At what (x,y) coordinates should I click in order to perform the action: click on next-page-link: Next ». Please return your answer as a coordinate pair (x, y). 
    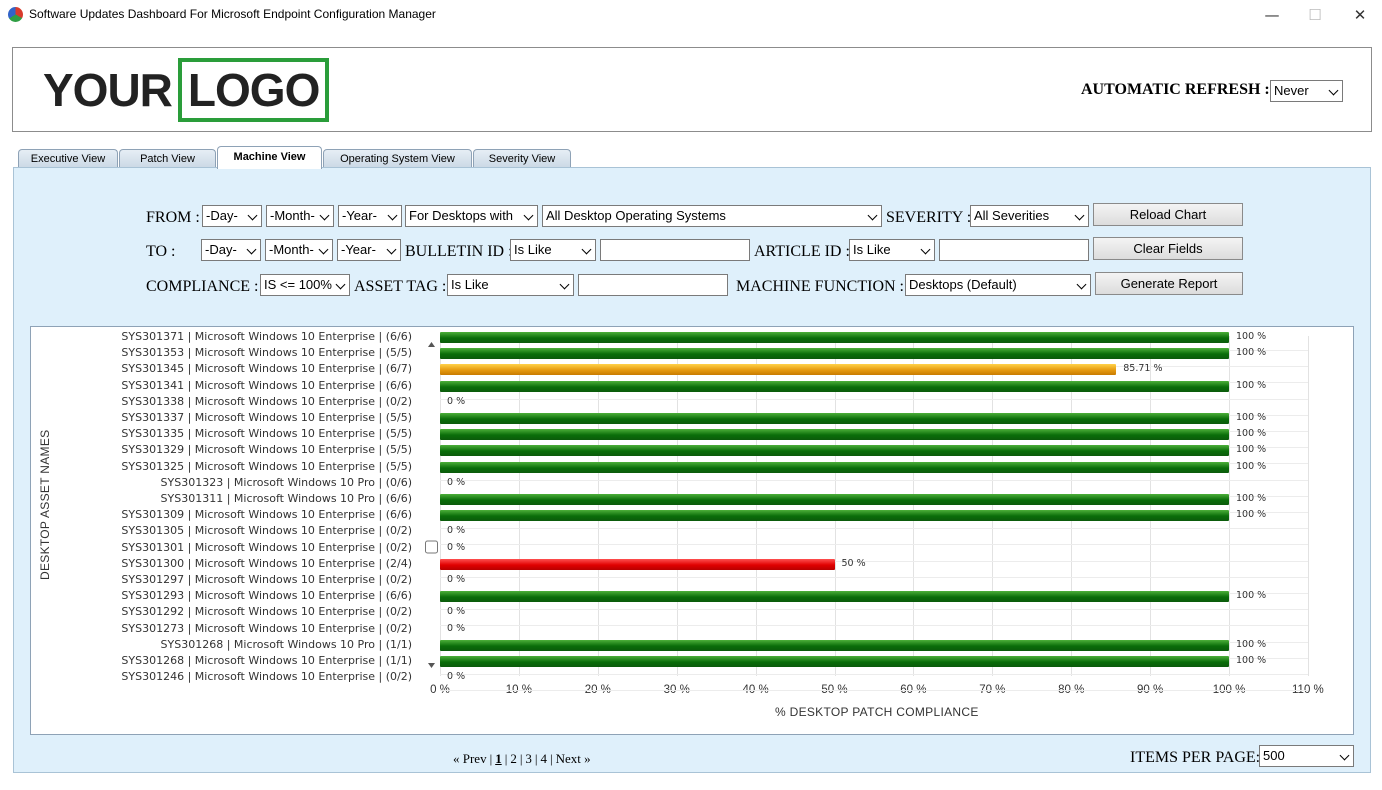
    Looking at the image, I should click on (573, 758).